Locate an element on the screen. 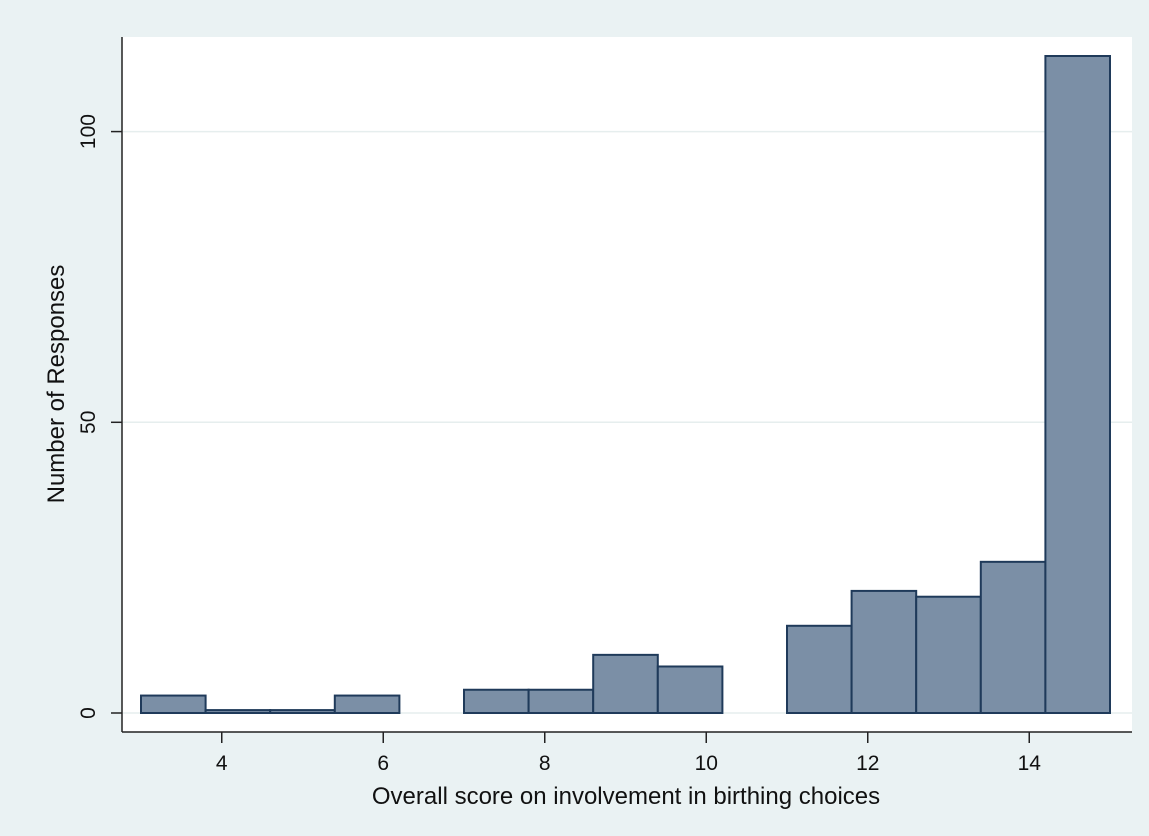 This screenshot has width=1149, height=836. x-tick-label-6: 6 is located at coordinates (383, 763).